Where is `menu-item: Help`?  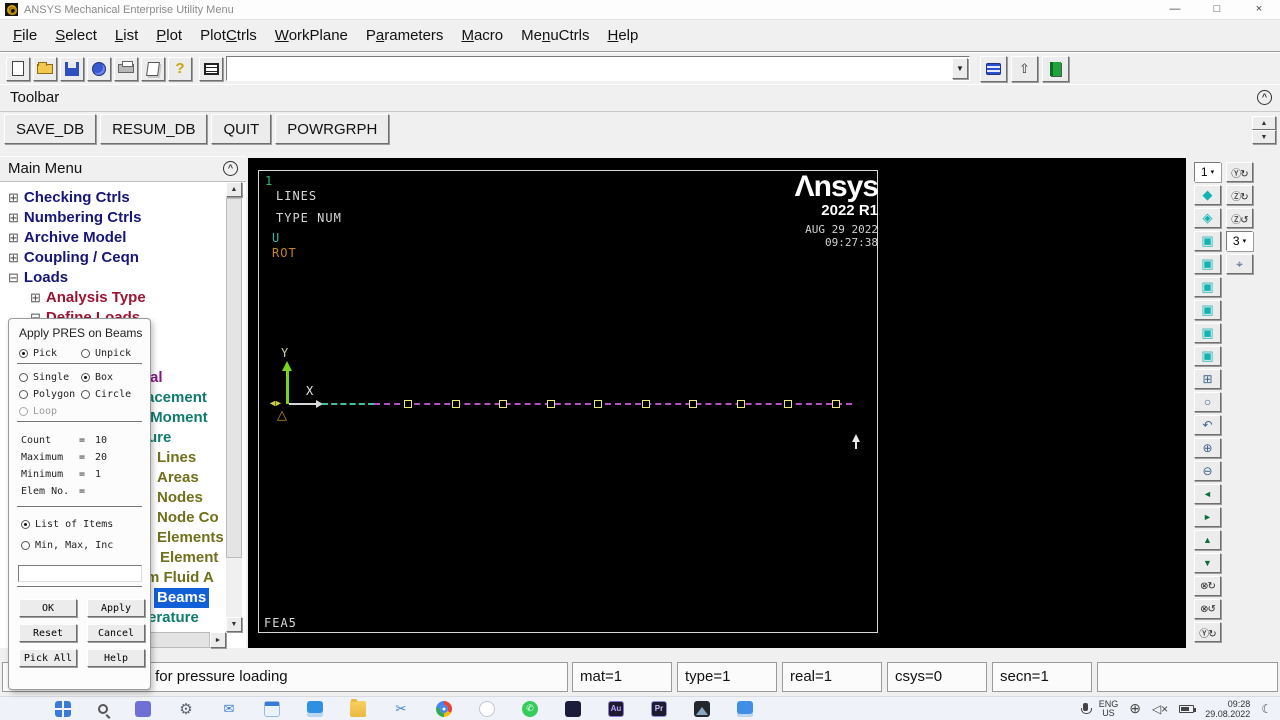
menu-item: Help is located at coordinates (623, 35).